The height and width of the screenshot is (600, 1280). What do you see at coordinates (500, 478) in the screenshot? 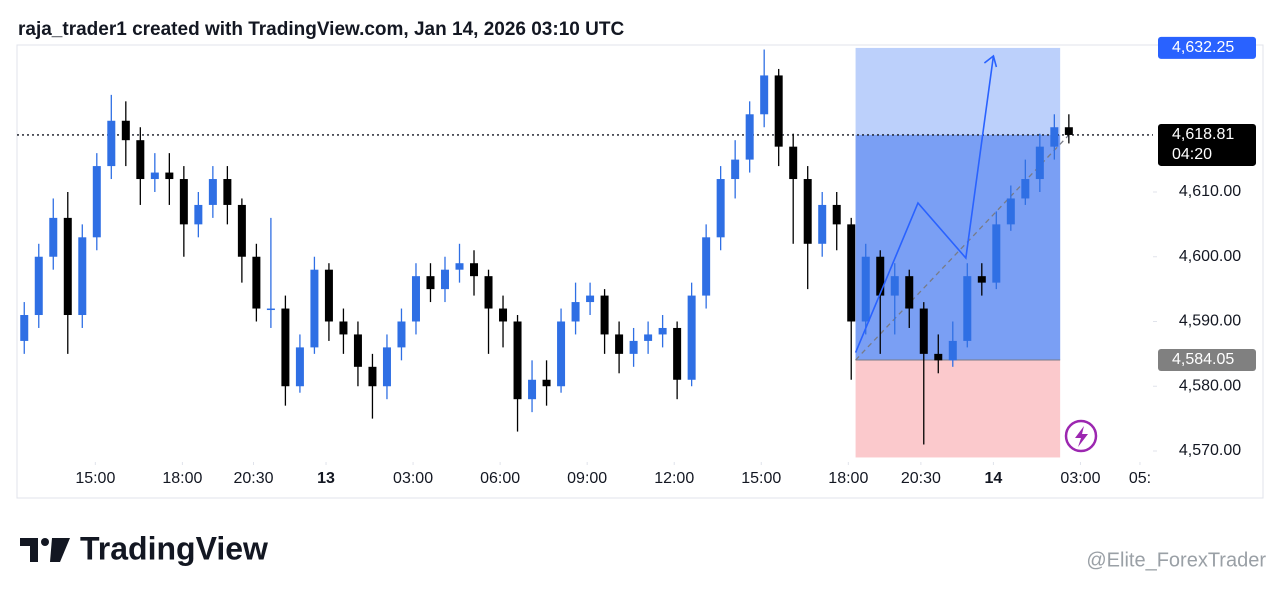
I see `x-tick-label: 06:00` at bounding box center [500, 478].